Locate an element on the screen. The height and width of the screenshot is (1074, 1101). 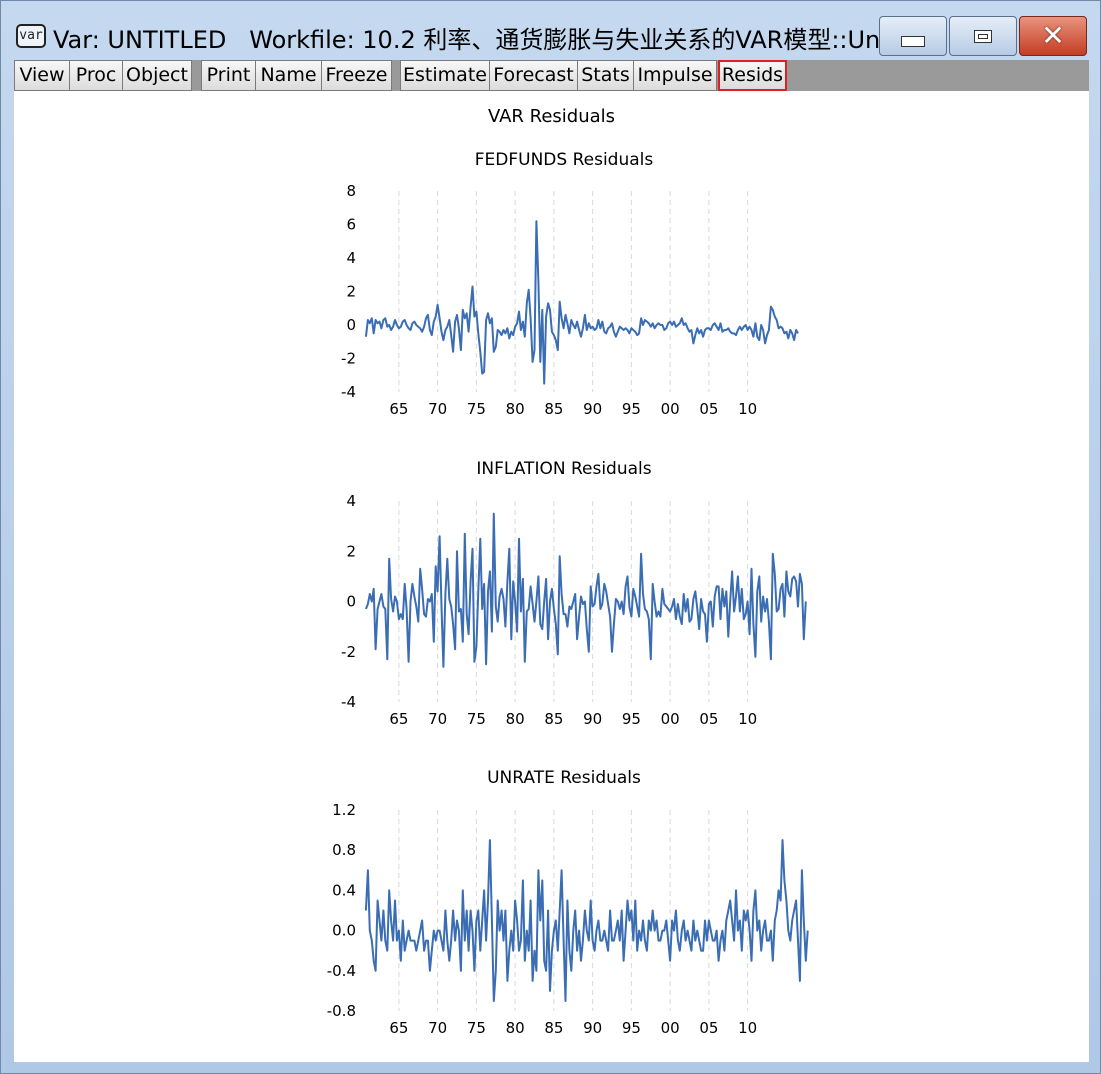
resids-button: Resids is located at coordinates (752, 75).